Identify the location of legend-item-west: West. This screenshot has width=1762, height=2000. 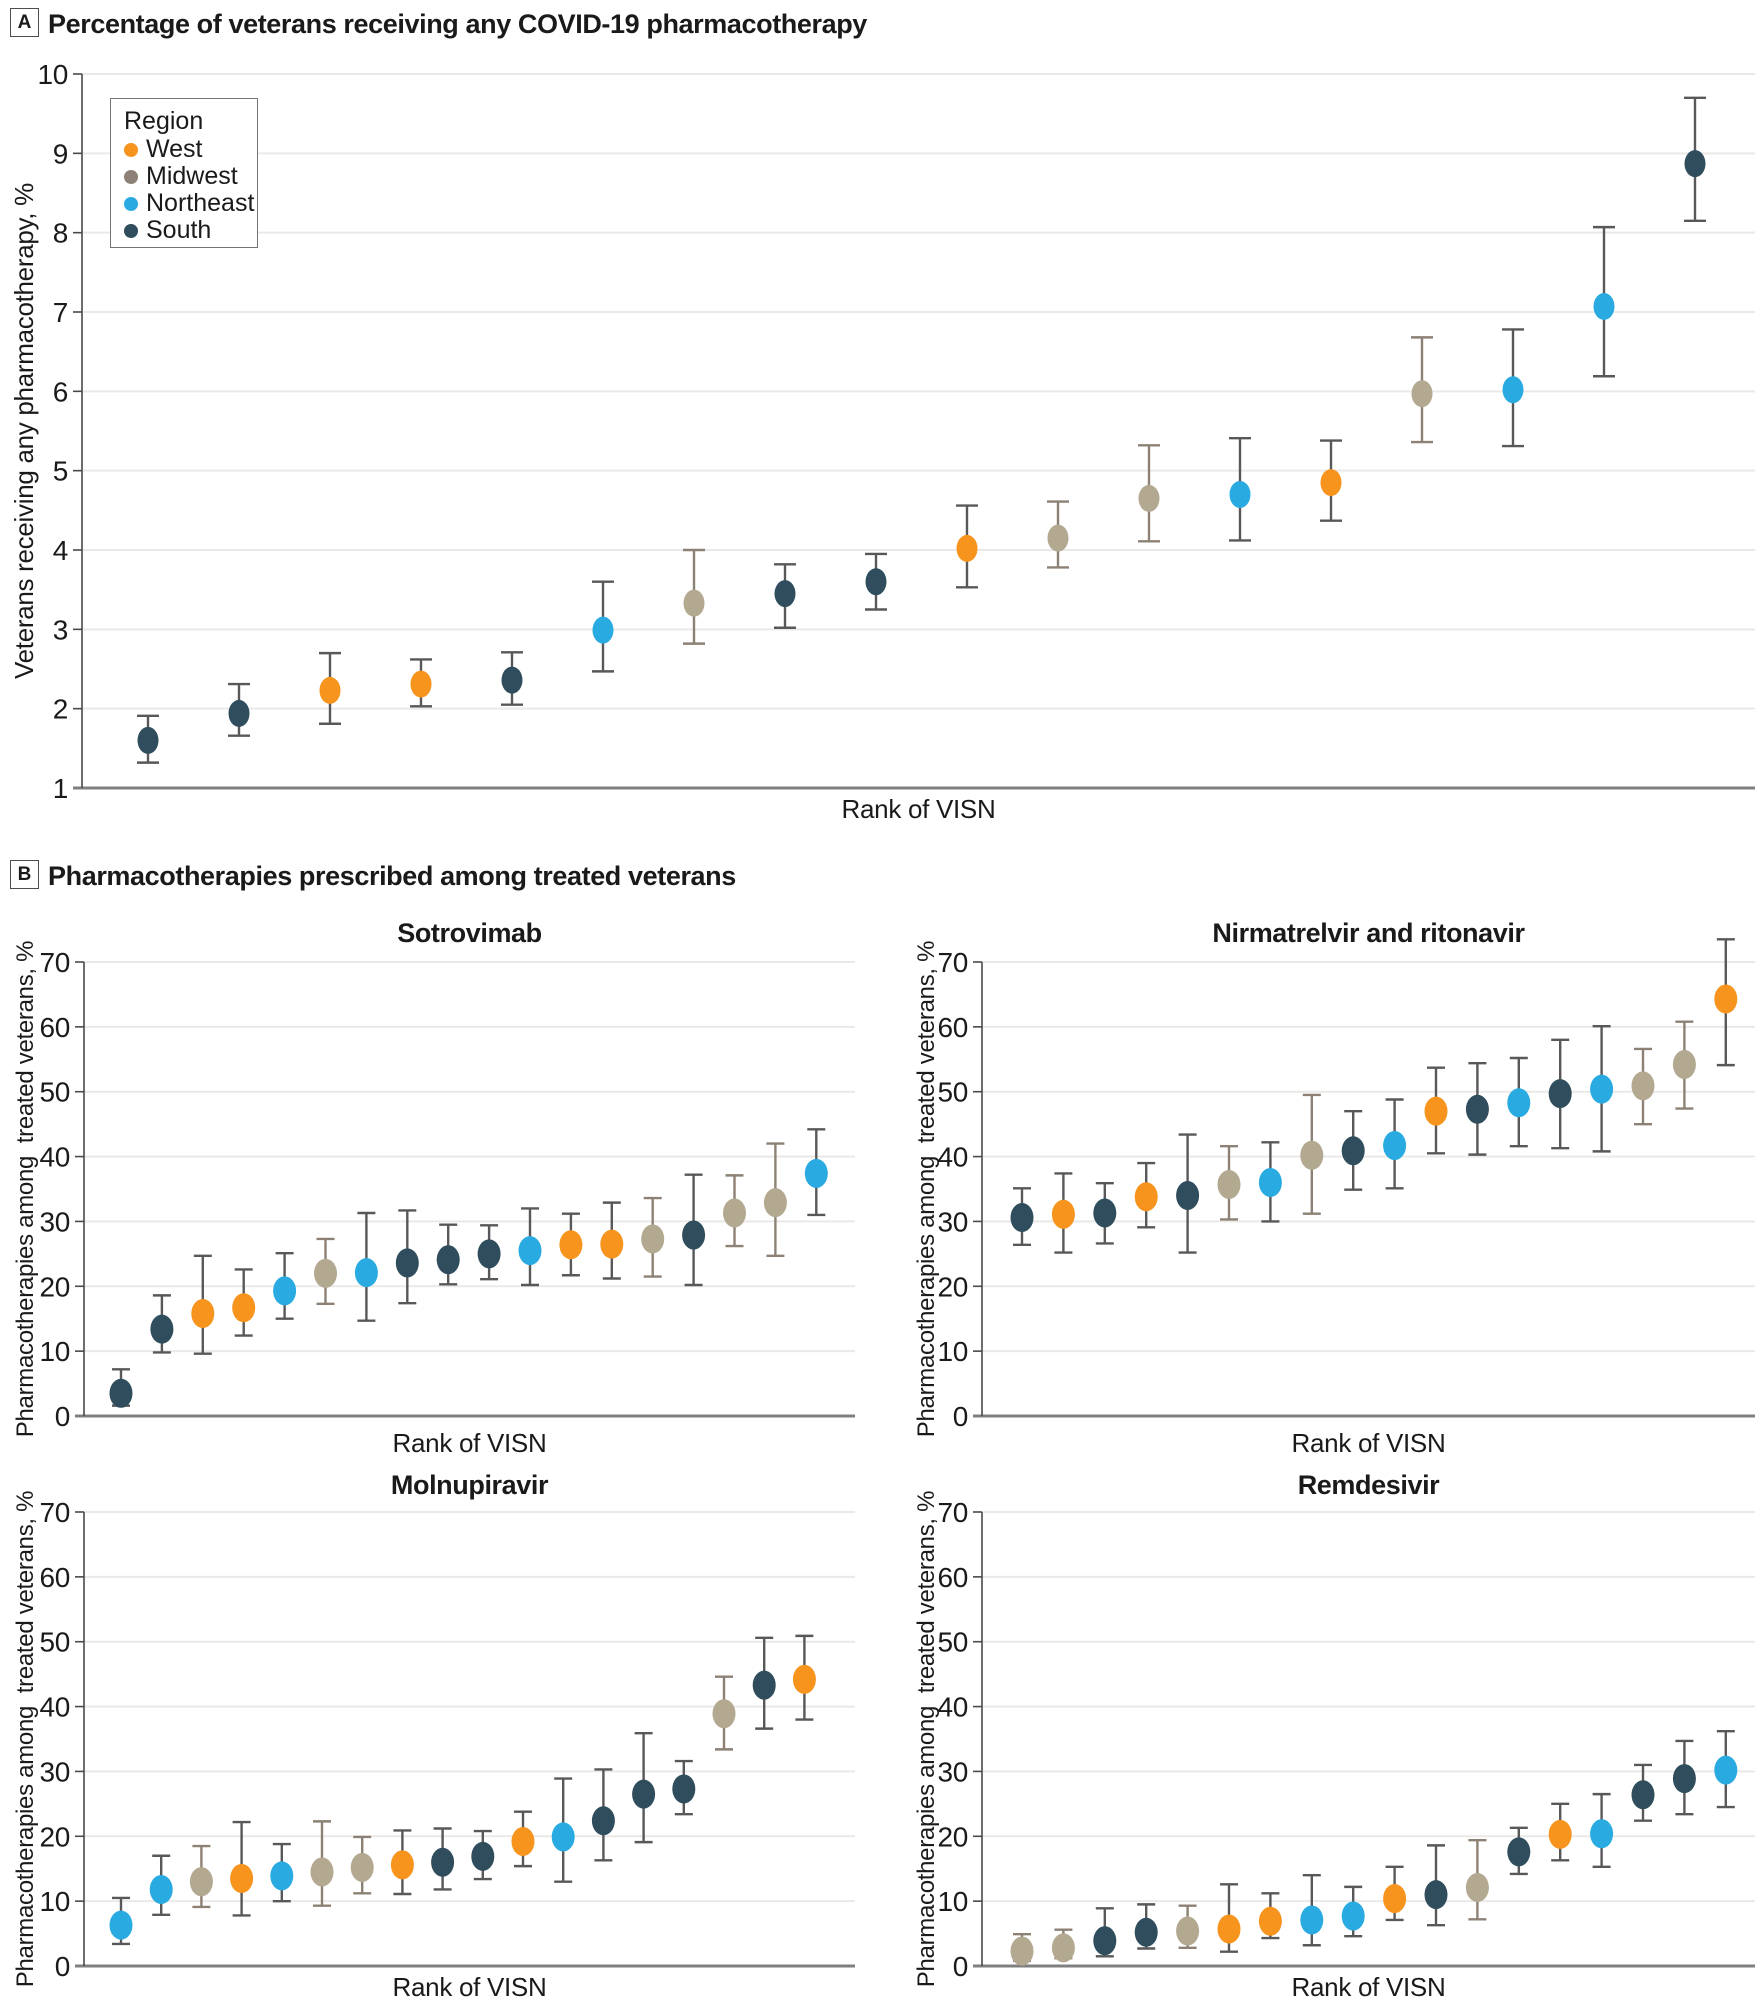
(190, 149).